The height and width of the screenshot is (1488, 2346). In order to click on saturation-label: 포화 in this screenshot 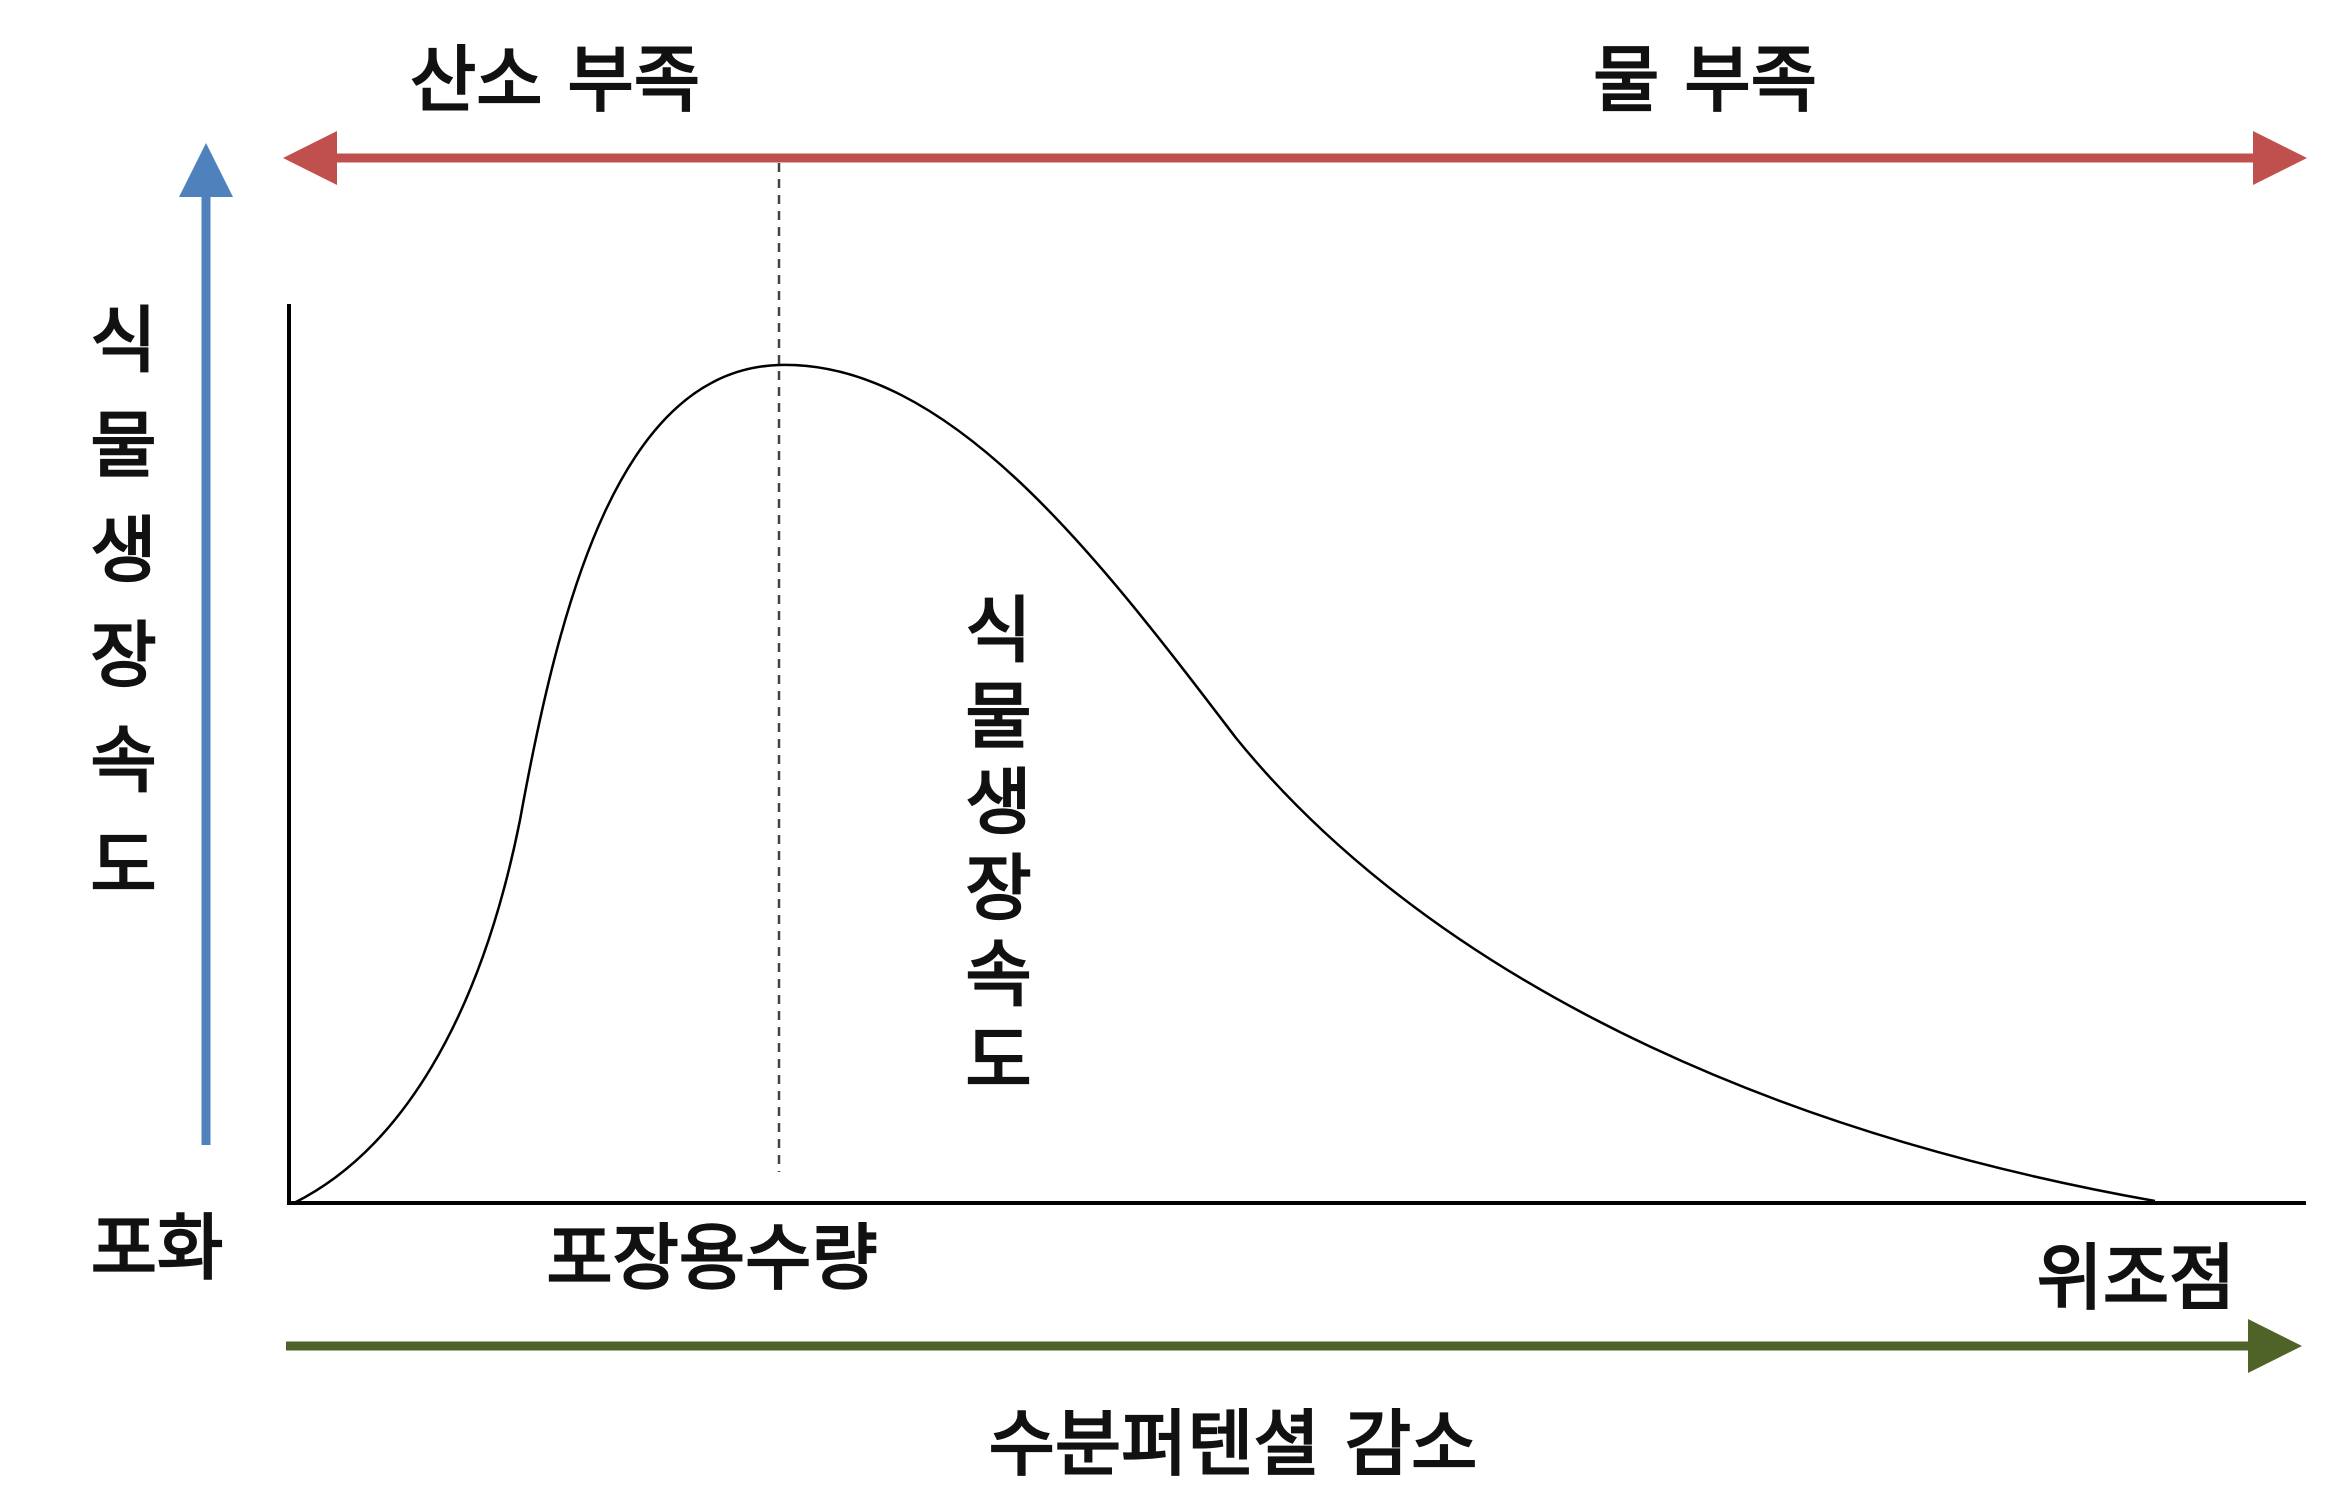, I will do `click(157, 1248)`.